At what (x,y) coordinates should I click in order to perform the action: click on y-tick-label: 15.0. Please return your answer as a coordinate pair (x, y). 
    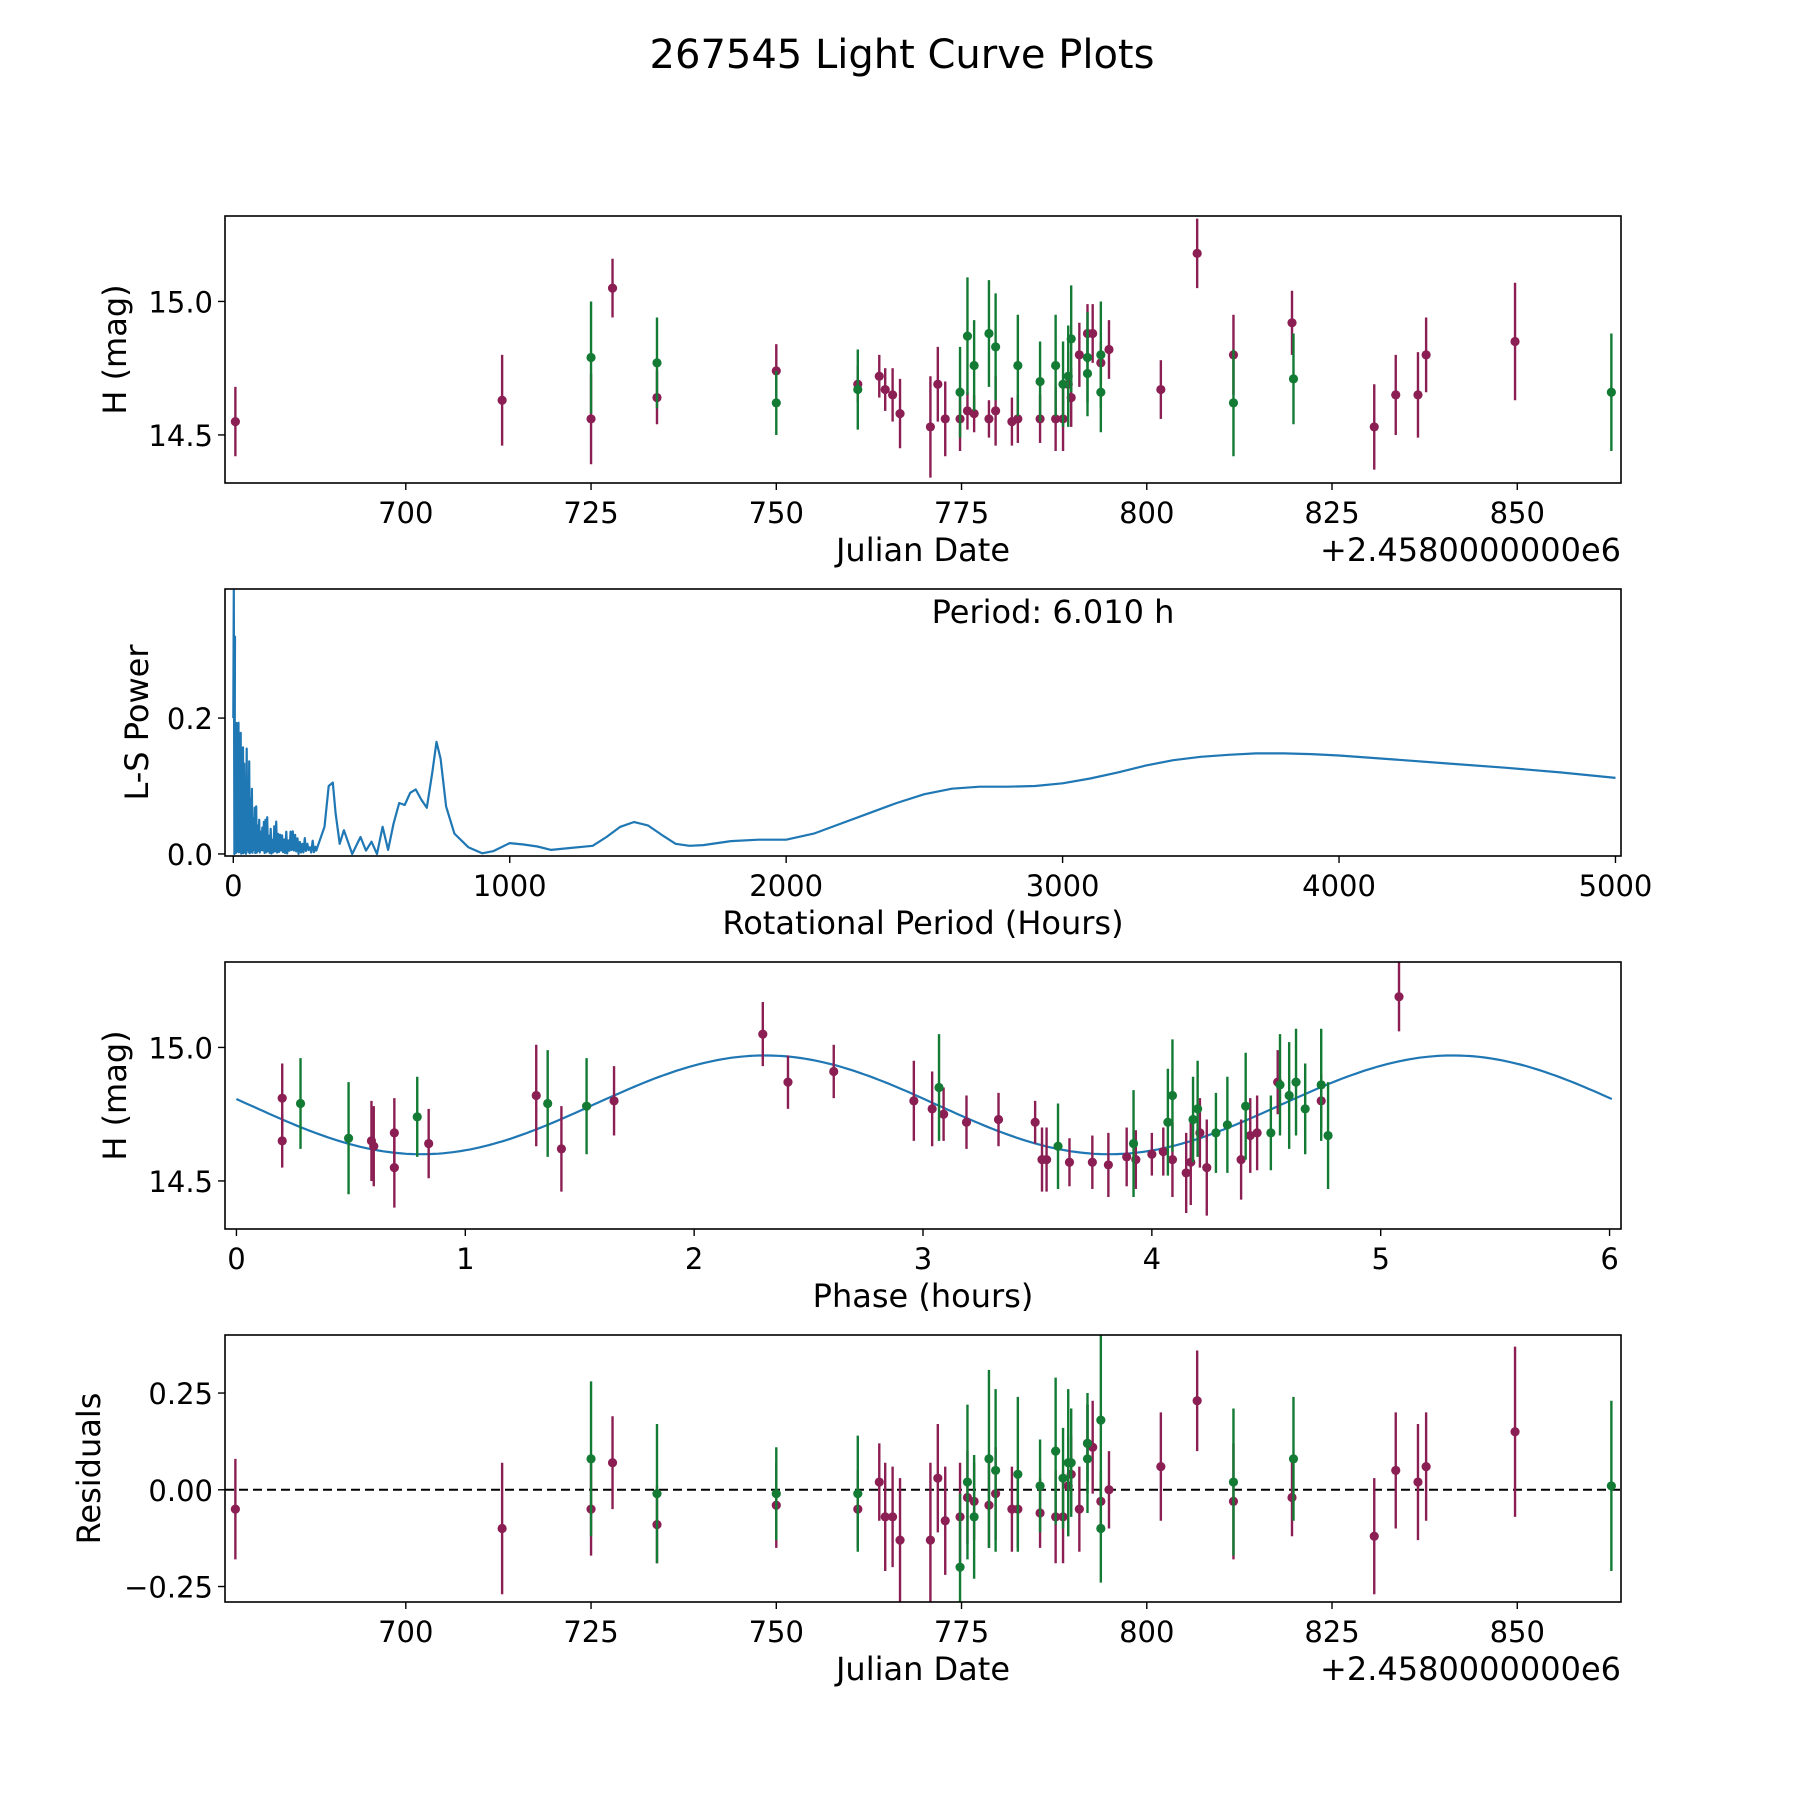
    Looking at the image, I should click on (180, 302).